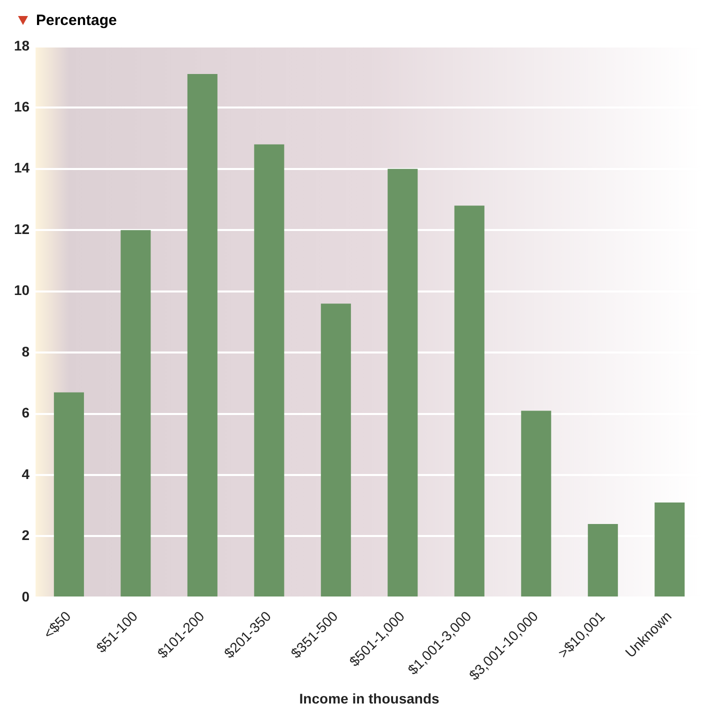 This screenshot has width=715, height=722. Describe the element at coordinates (22, 106) in the screenshot. I see `y-tick-label: 16` at that location.